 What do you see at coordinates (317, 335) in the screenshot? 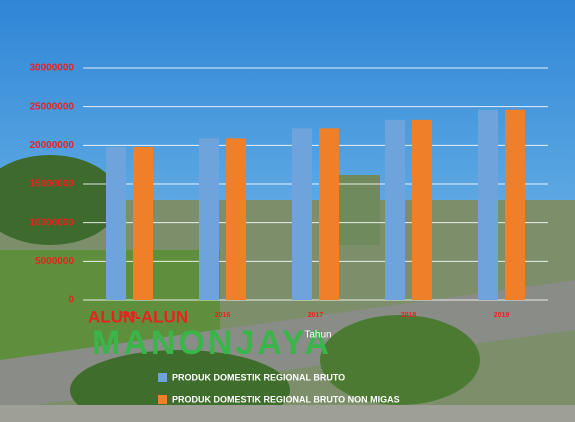
I see `x-axis-title: Tahun` at bounding box center [317, 335].